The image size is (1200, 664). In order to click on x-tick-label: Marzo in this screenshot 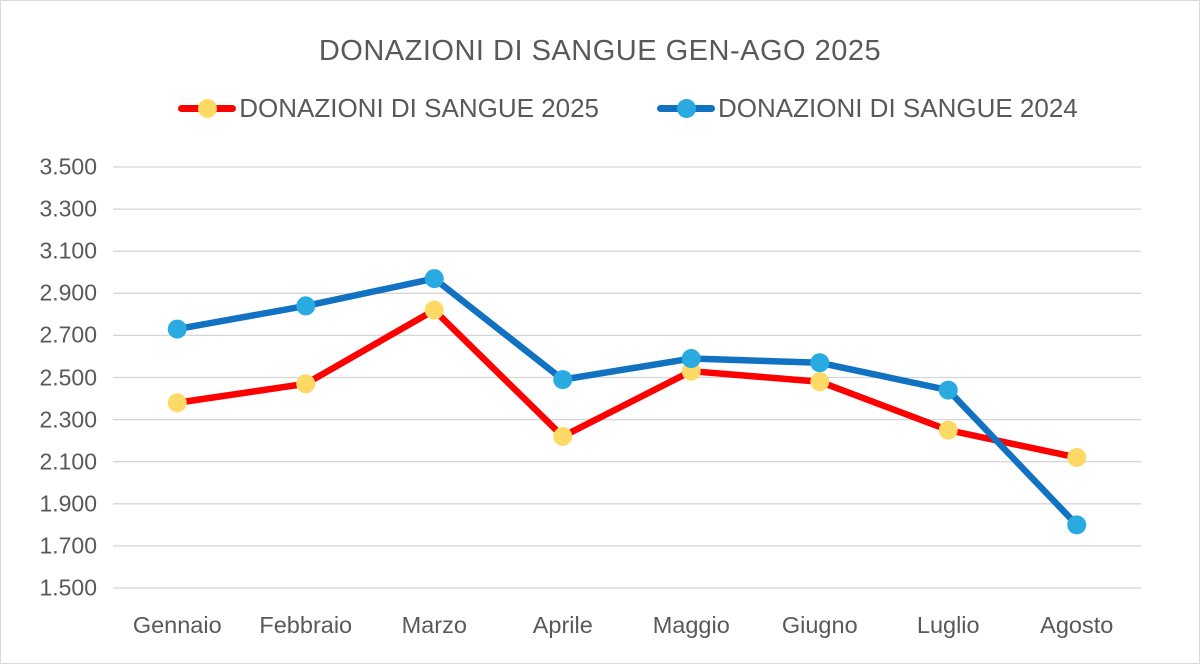, I will do `click(434, 625)`.